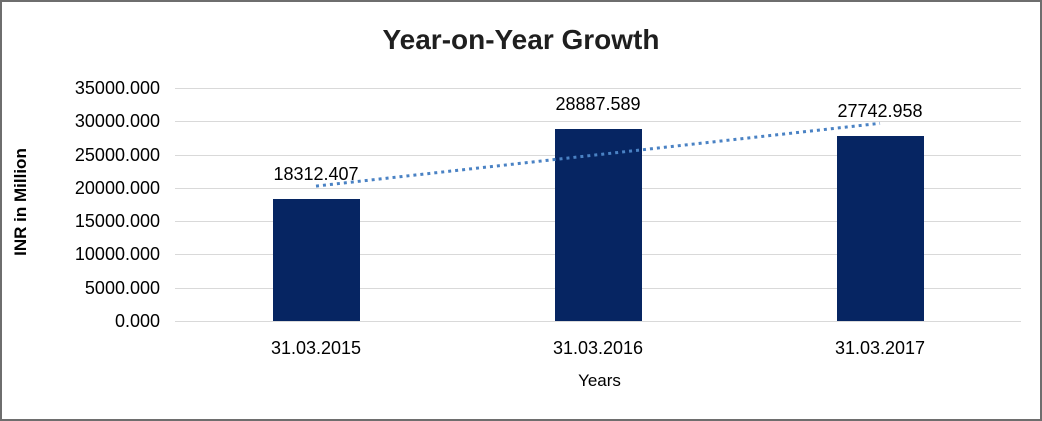 The width and height of the screenshot is (1042, 421). What do you see at coordinates (598, 348) in the screenshot?
I see `x-tick-label: 31.03.2016` at bounding box center [598, 348].